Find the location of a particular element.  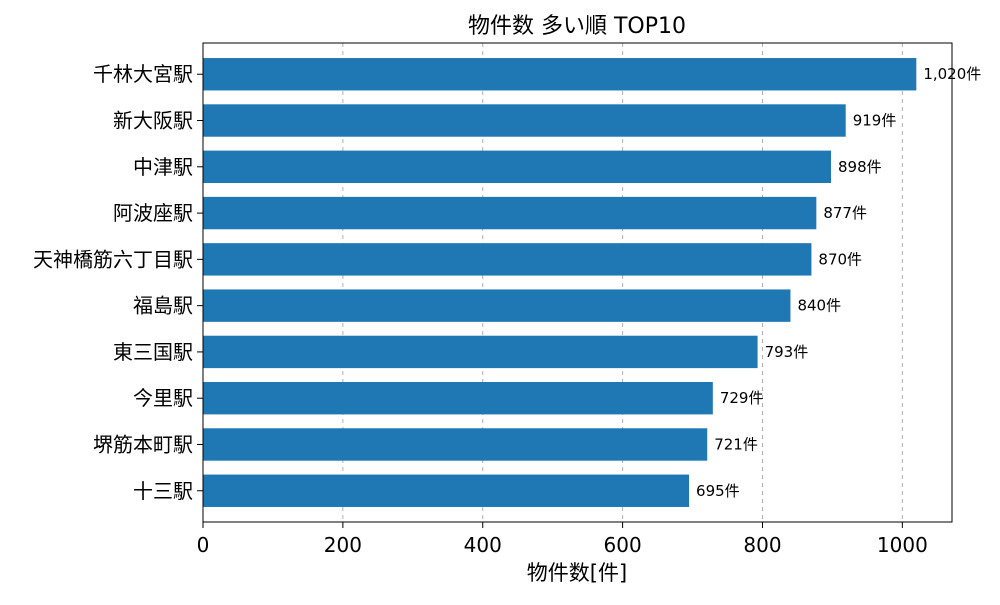

x-axis-label: 物件数[件] is located at coordinates (577, 573).